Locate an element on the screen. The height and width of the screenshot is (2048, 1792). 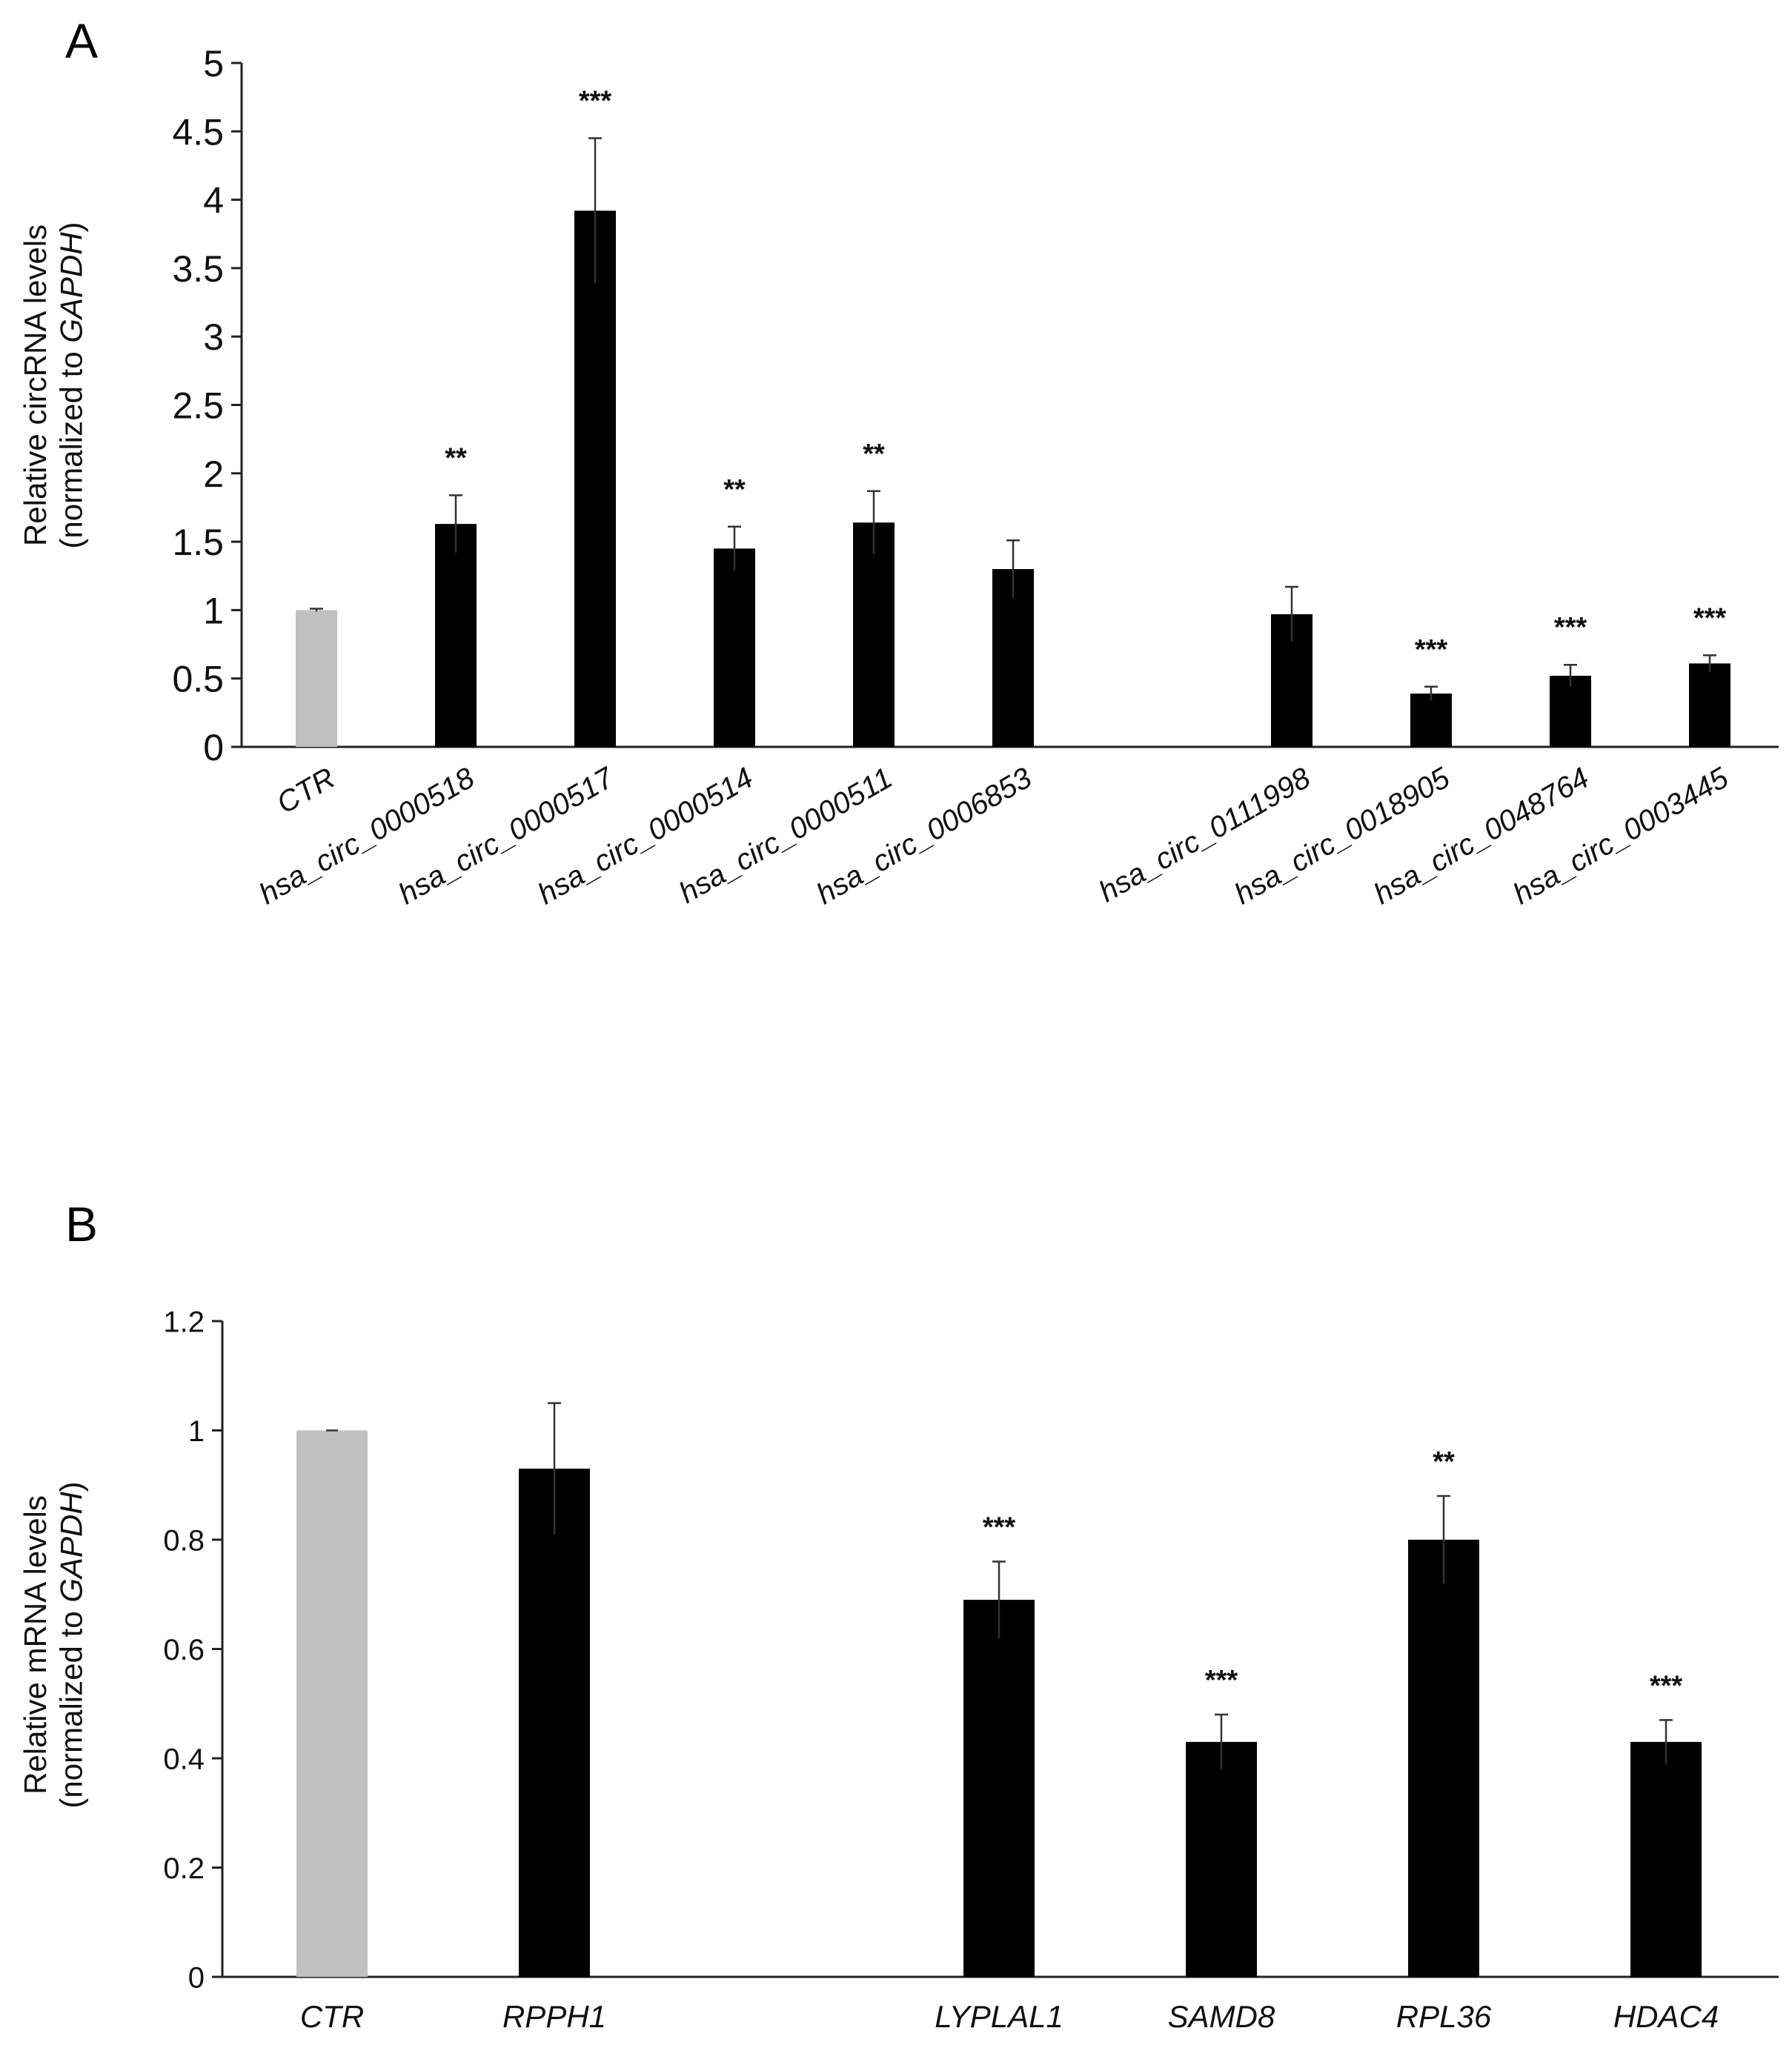
category-label: LYPLAL1 is located at coordinates (999, 2016).